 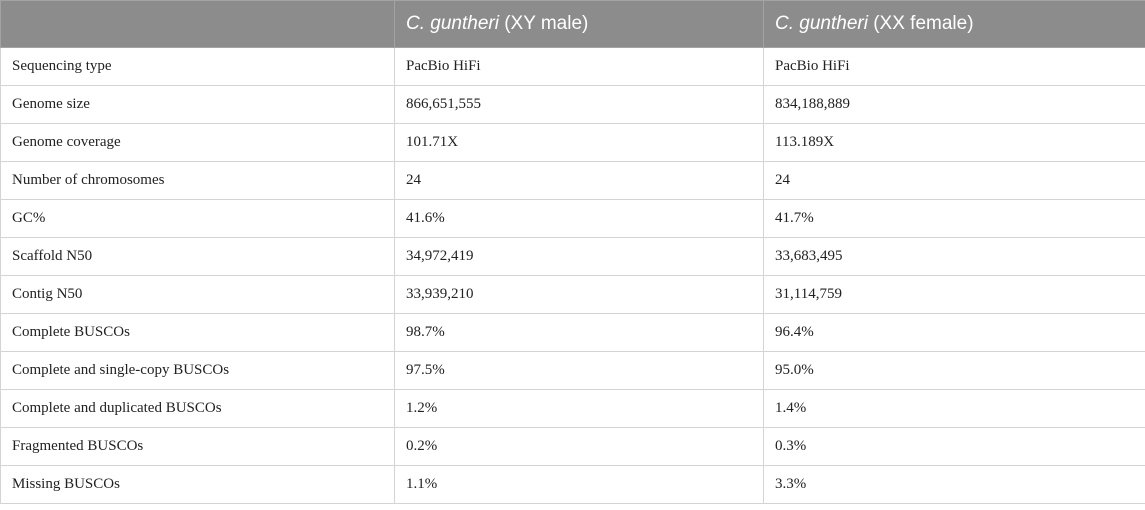 What do you see at coordinates (579, 446) in the screenshot?
I see `male-value: 0.2%` at bounding box center [579, 446].